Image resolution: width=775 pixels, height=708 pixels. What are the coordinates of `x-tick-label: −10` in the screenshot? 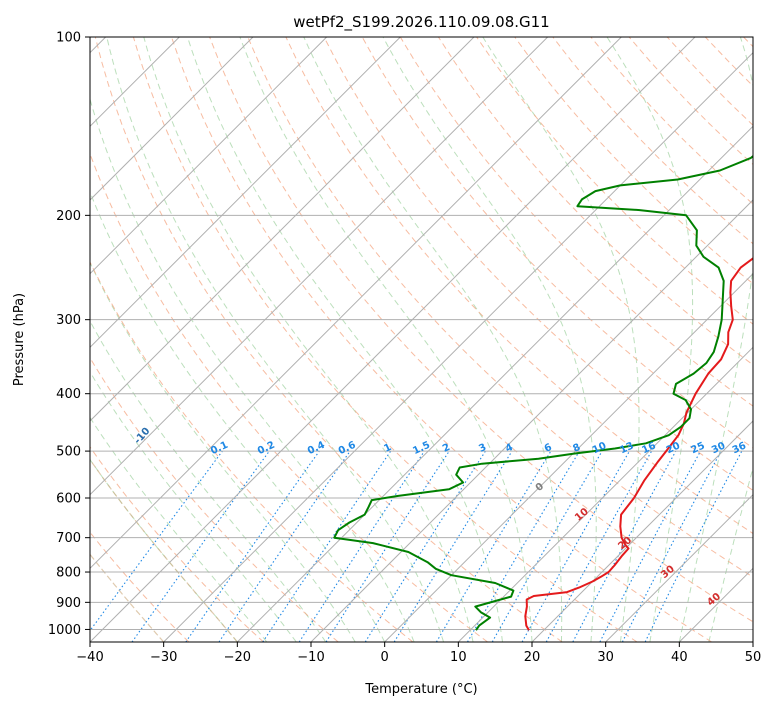 It's located at (310, 657).